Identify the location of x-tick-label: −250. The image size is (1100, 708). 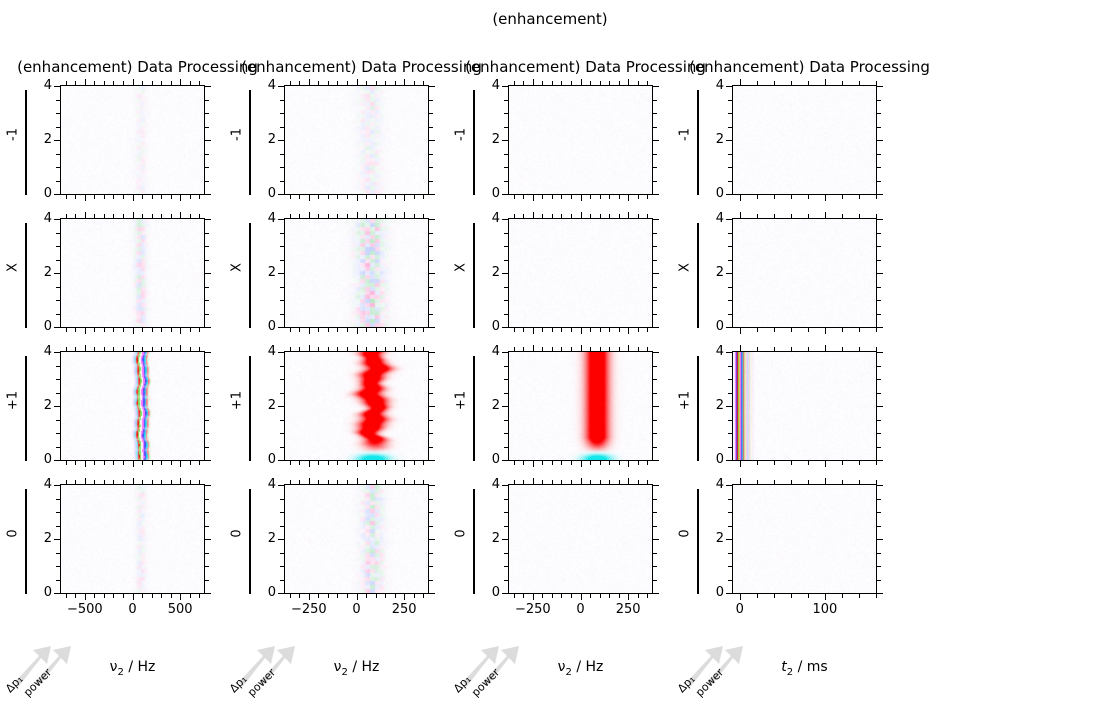
(308, 609).